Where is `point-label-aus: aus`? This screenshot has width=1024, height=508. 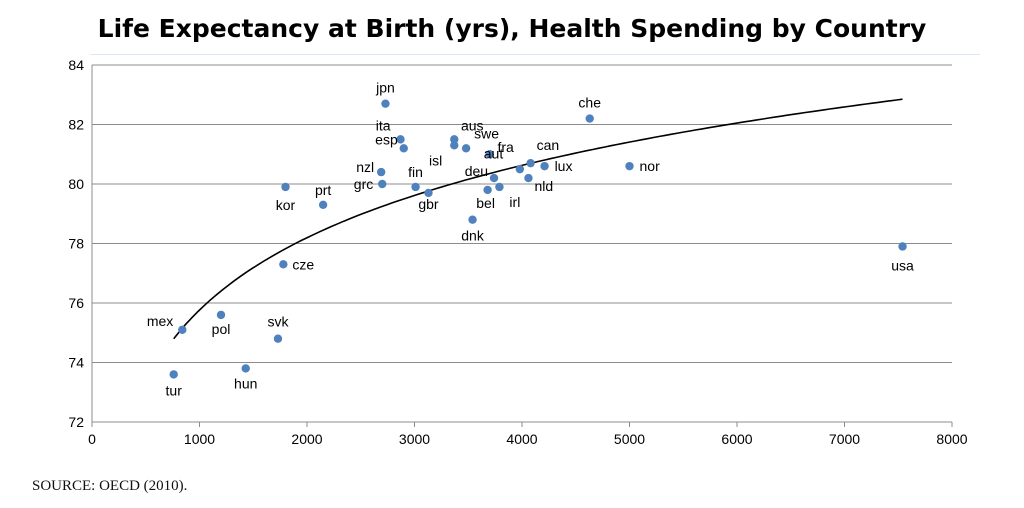 point-label-aus: aus is located at coordinates (472, 125).